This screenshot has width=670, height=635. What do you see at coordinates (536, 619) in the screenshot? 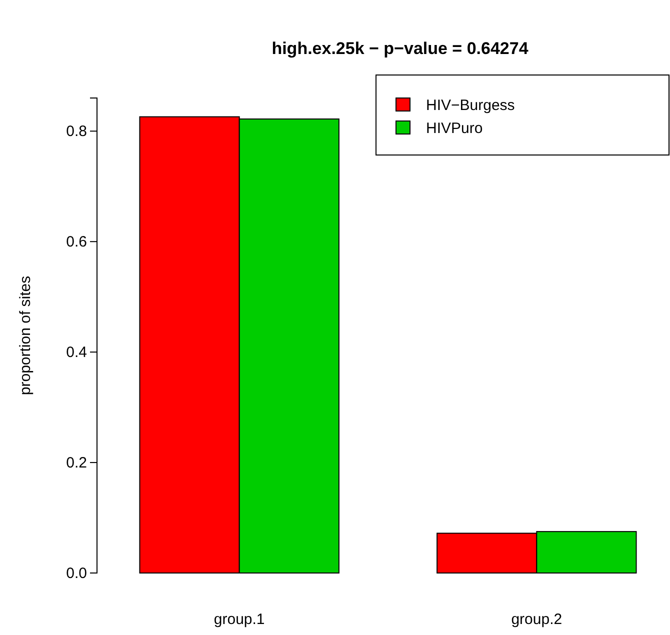
I see `x-tick-label: group.2` at bounding box center [536, 619].